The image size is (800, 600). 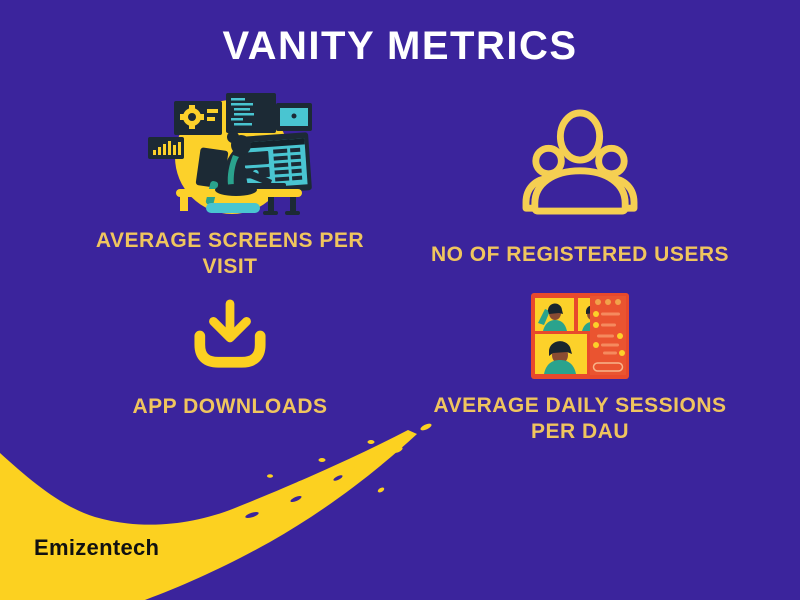 I want to click on registered-users-icon-svg, so click(x=580, y=162).